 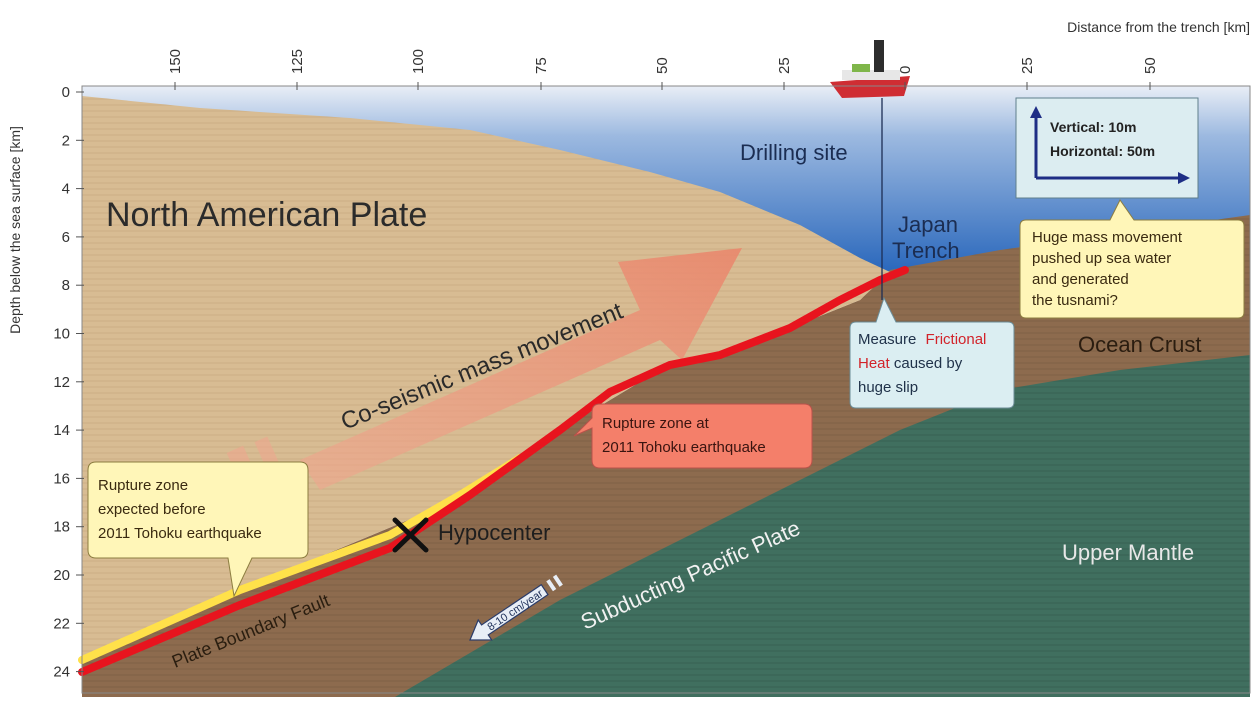 What do you see at coordinates (418, 61) in the screenshot?
I see `top-tick-label: 100` at bounding box center [418, 61].